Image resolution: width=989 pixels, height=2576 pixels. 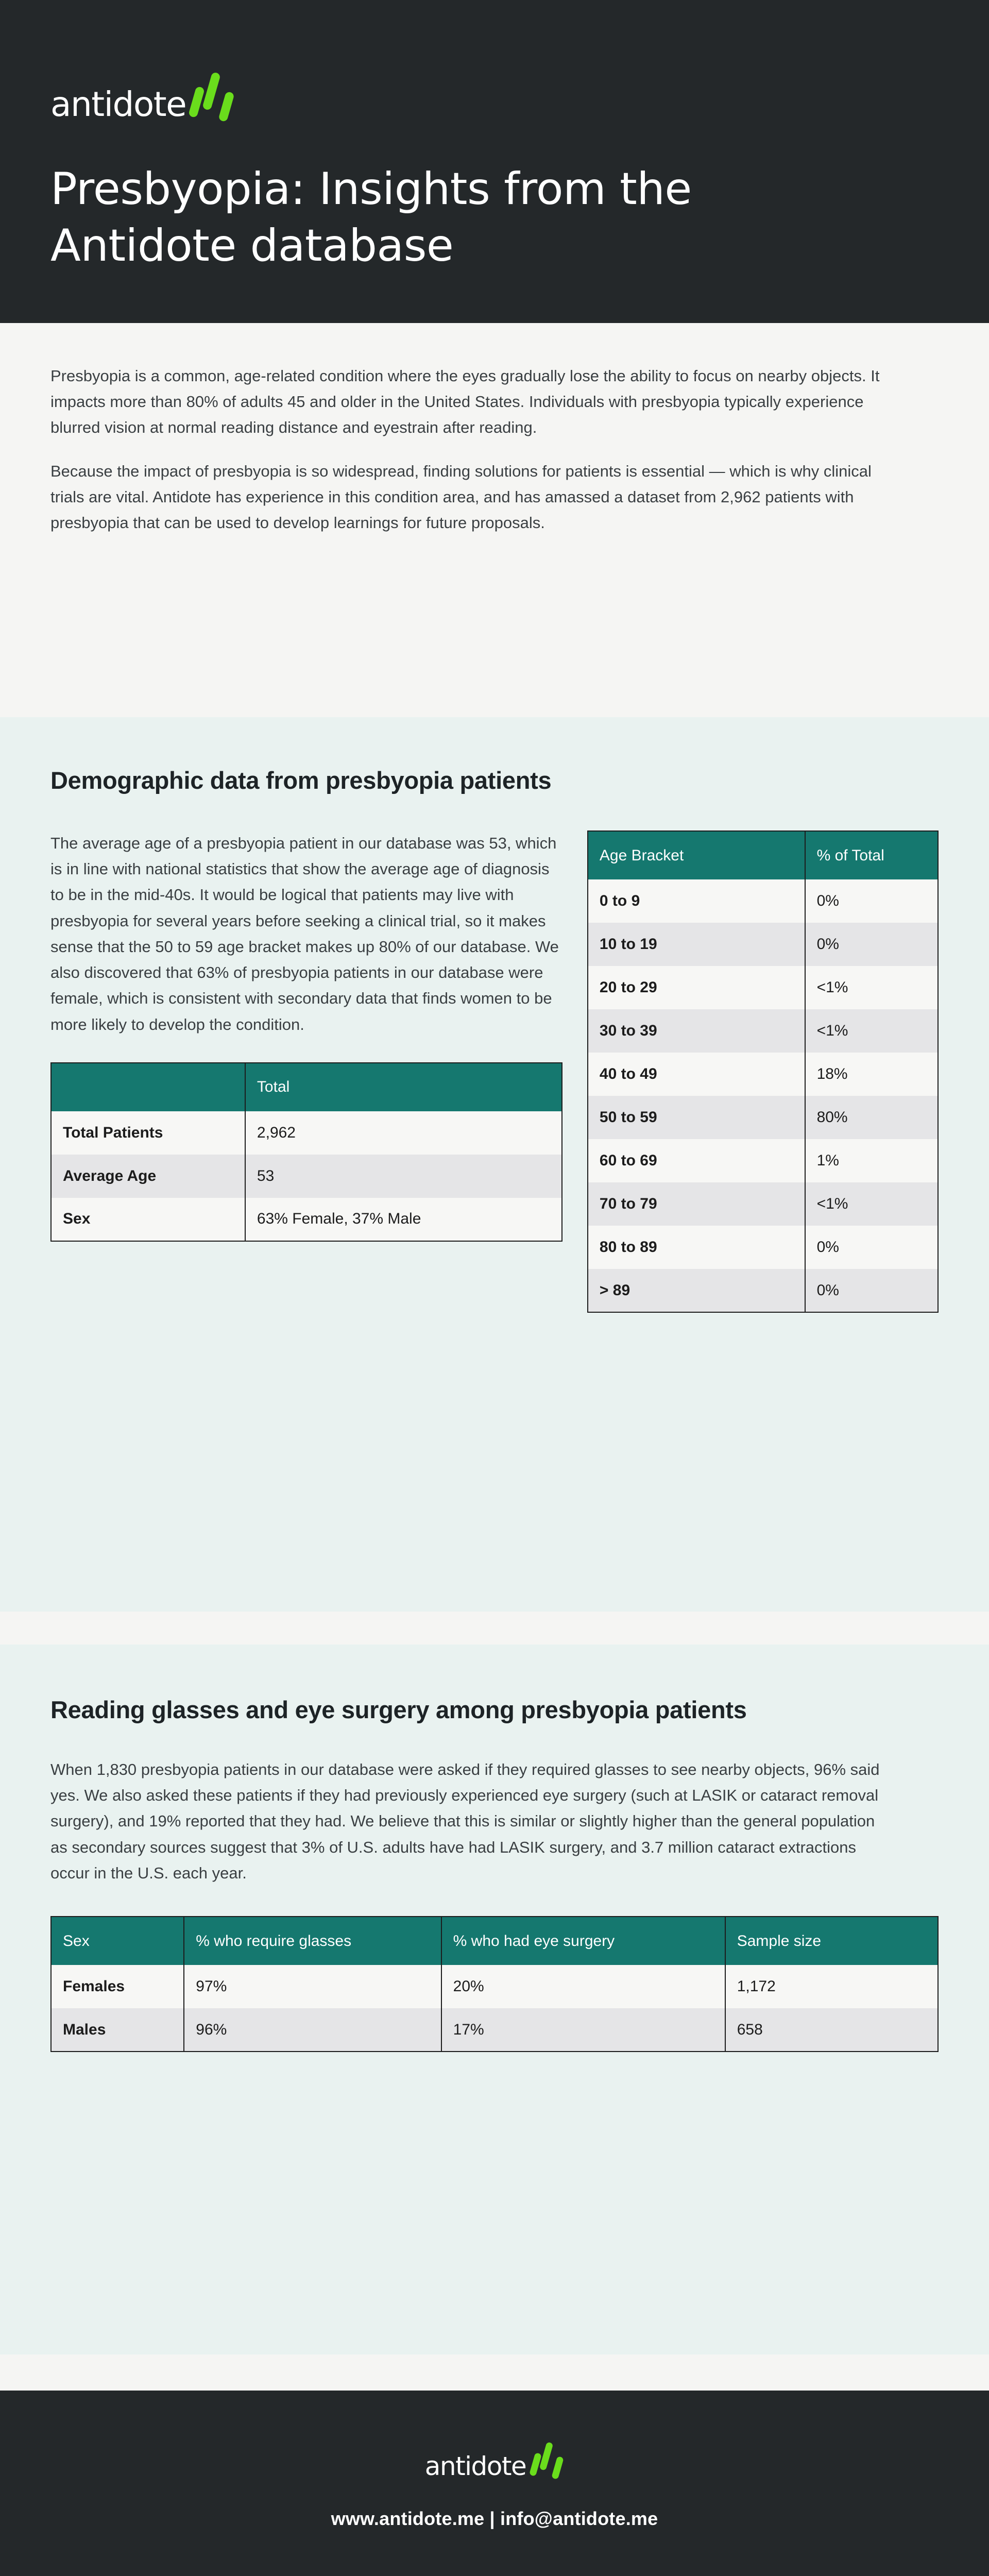 I want to click on age-bracket-label: 10 to 19, so click(x=697, y=945).